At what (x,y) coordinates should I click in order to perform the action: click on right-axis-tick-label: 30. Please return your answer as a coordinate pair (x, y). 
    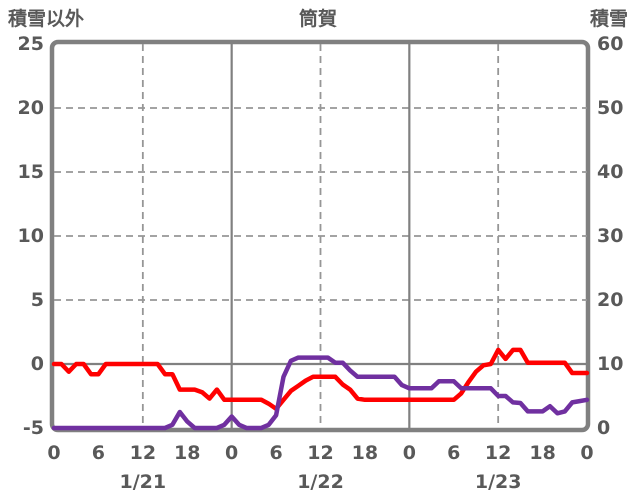
    Looking at the image, I should click on (610, 236).